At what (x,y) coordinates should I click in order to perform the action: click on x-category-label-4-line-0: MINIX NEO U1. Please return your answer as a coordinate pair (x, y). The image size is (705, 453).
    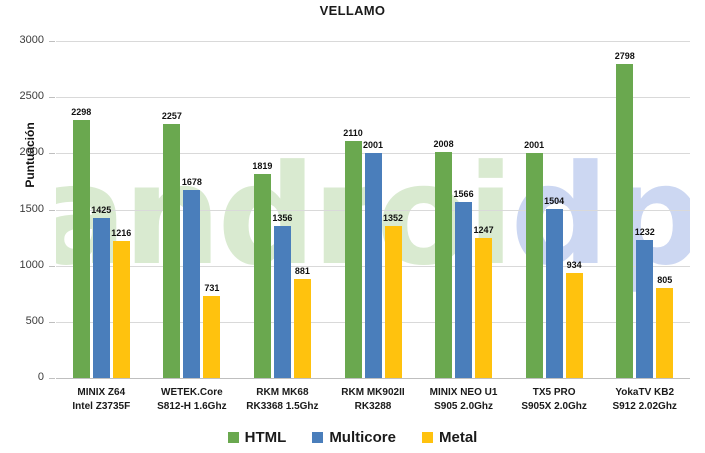
    Looking at the image, I should click on (463, 392).